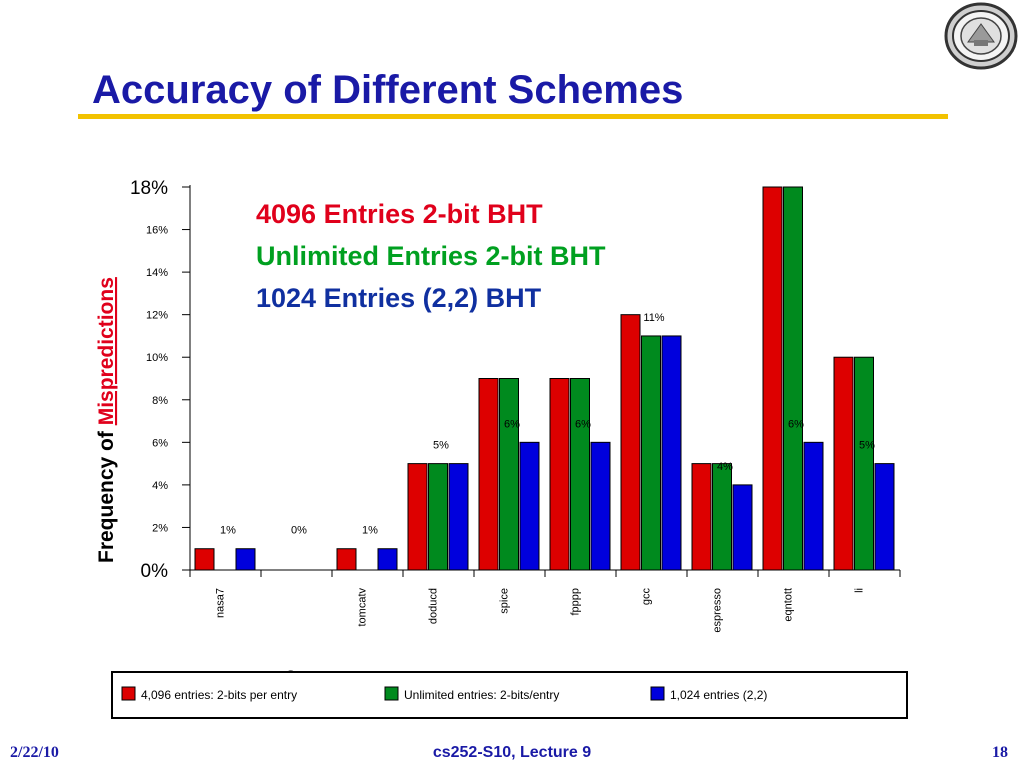 The height and width of the screenshot is (768, 1024). I want to click on data-label-matrix300: 0%, so click(299, 531).